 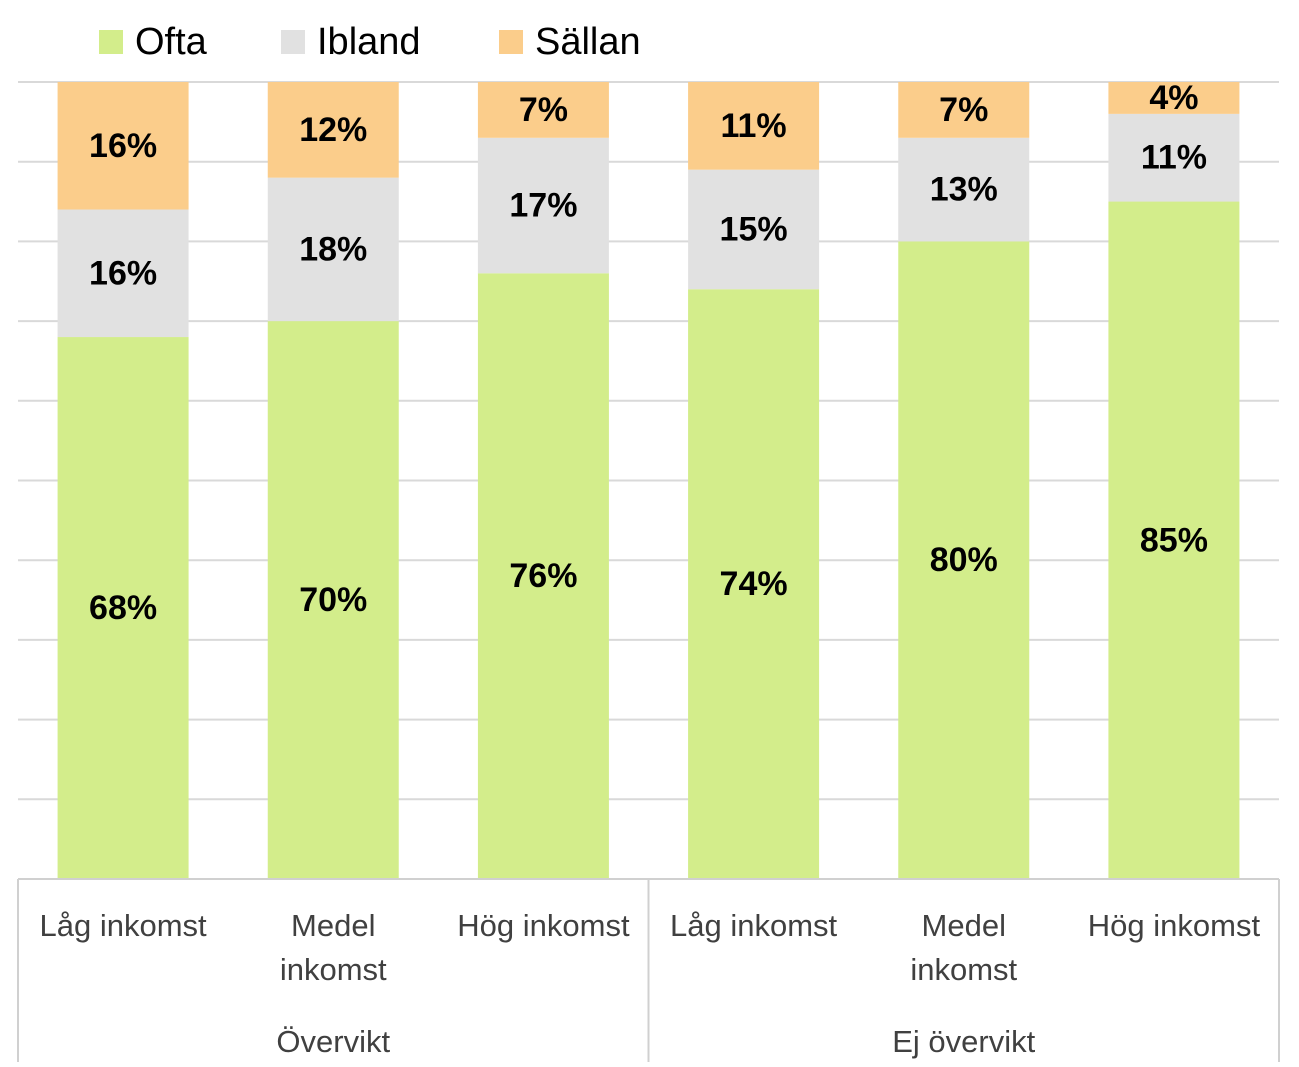 What do you see at coordinates (293, 42) in the screenshot?
I see `legend-swatch-ibland` at bounding box center [293, 42].